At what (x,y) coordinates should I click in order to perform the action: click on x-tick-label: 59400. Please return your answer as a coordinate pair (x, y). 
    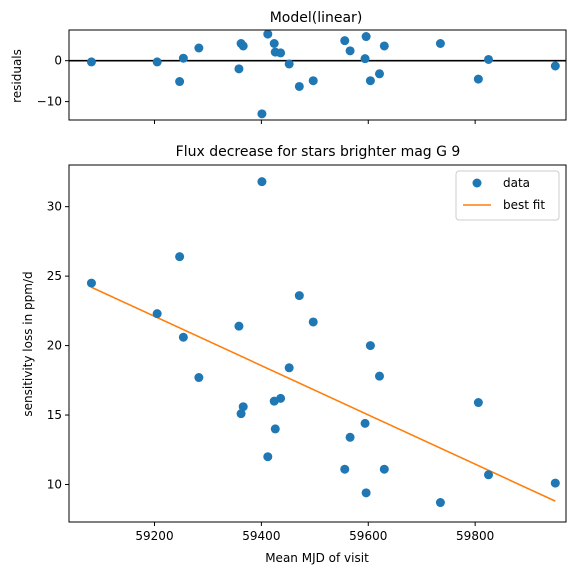
    Looking at the image, I should click on (261, 536).